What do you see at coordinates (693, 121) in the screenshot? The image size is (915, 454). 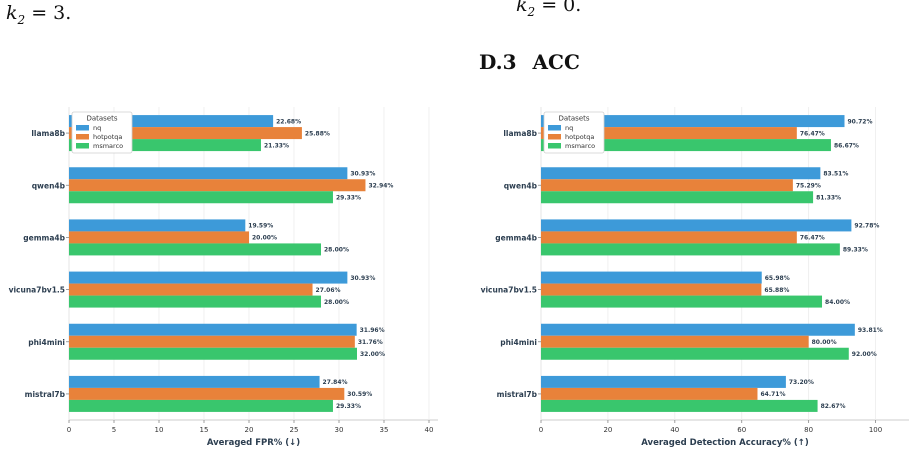 I see `bar-nq-llama8b` at bounding box center [693, 121].